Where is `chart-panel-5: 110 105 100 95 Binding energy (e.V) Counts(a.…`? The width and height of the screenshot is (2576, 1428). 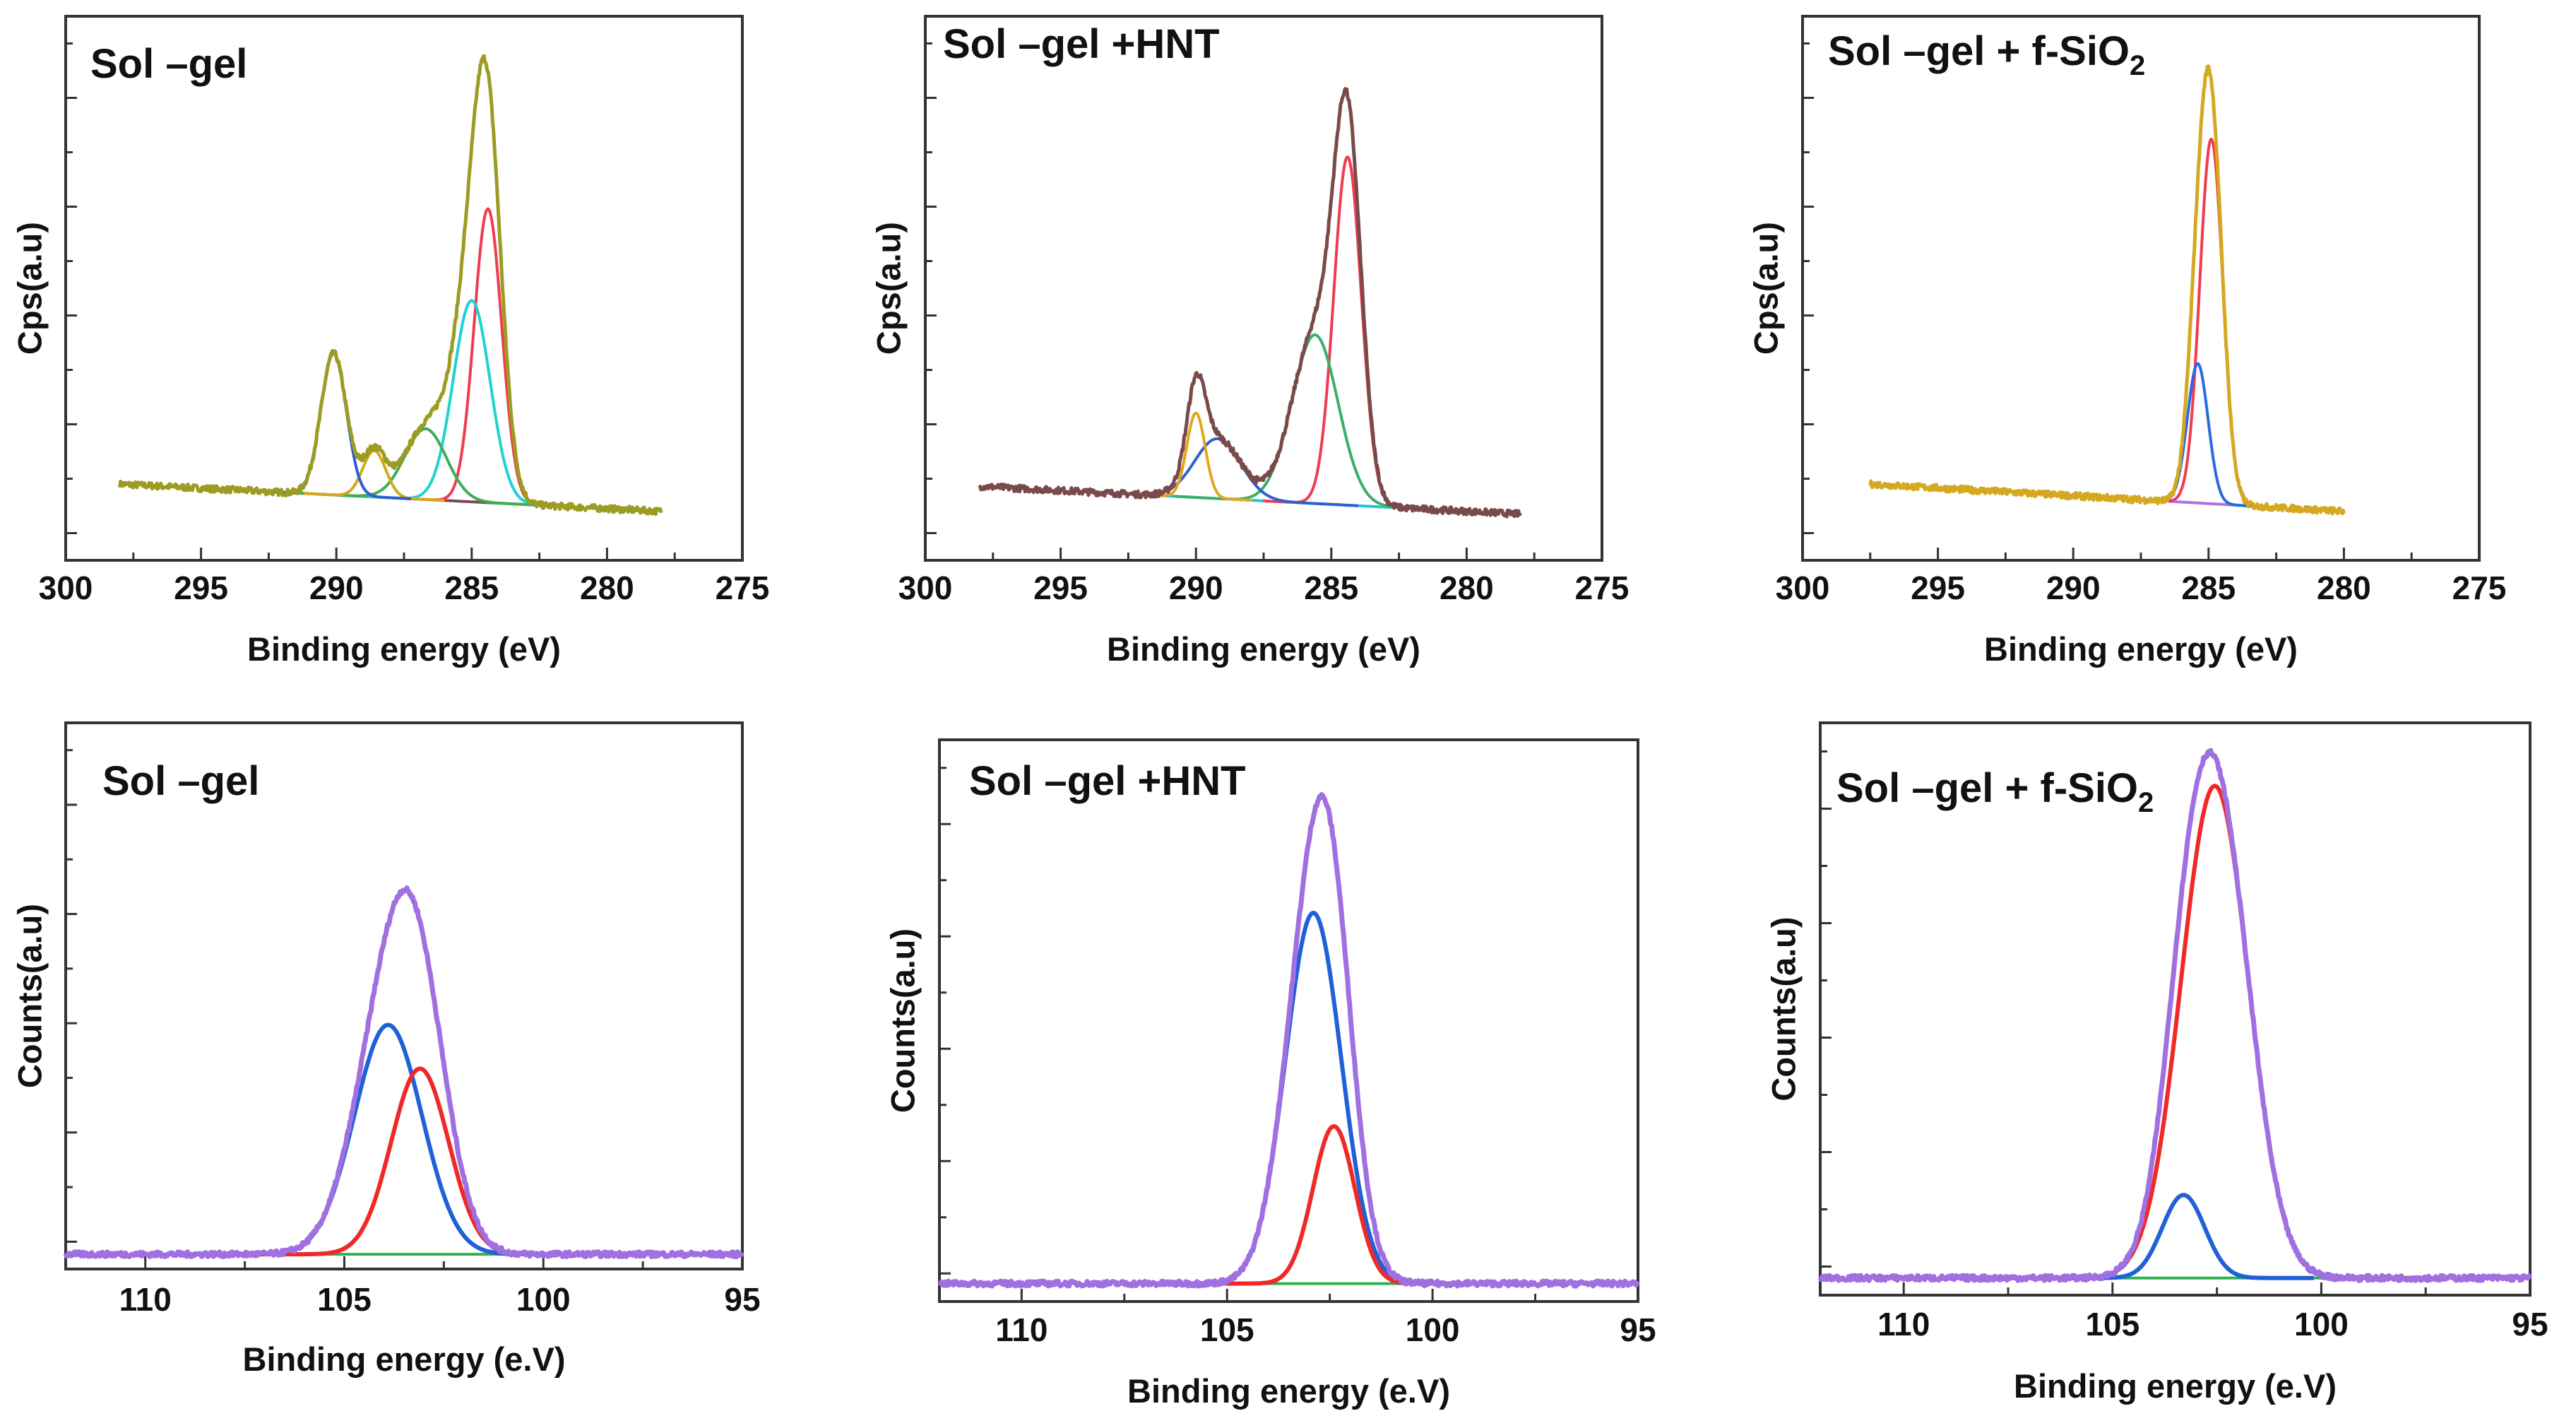
chart-panel-5: 110 105 100 95 Binding energy (e.V) Counts(a.… is located at coordinates (1270, 1074).